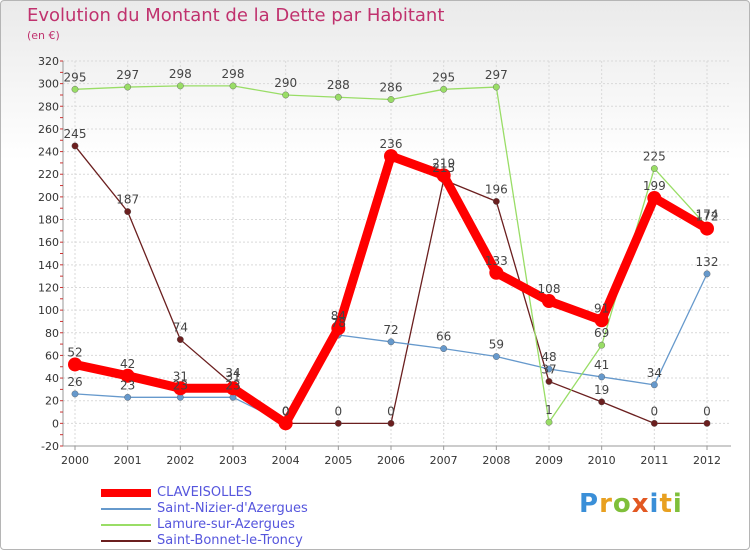 The height and width of the screenshot is (550, 750). I want to click on data-label: 69, so click(601, 333).